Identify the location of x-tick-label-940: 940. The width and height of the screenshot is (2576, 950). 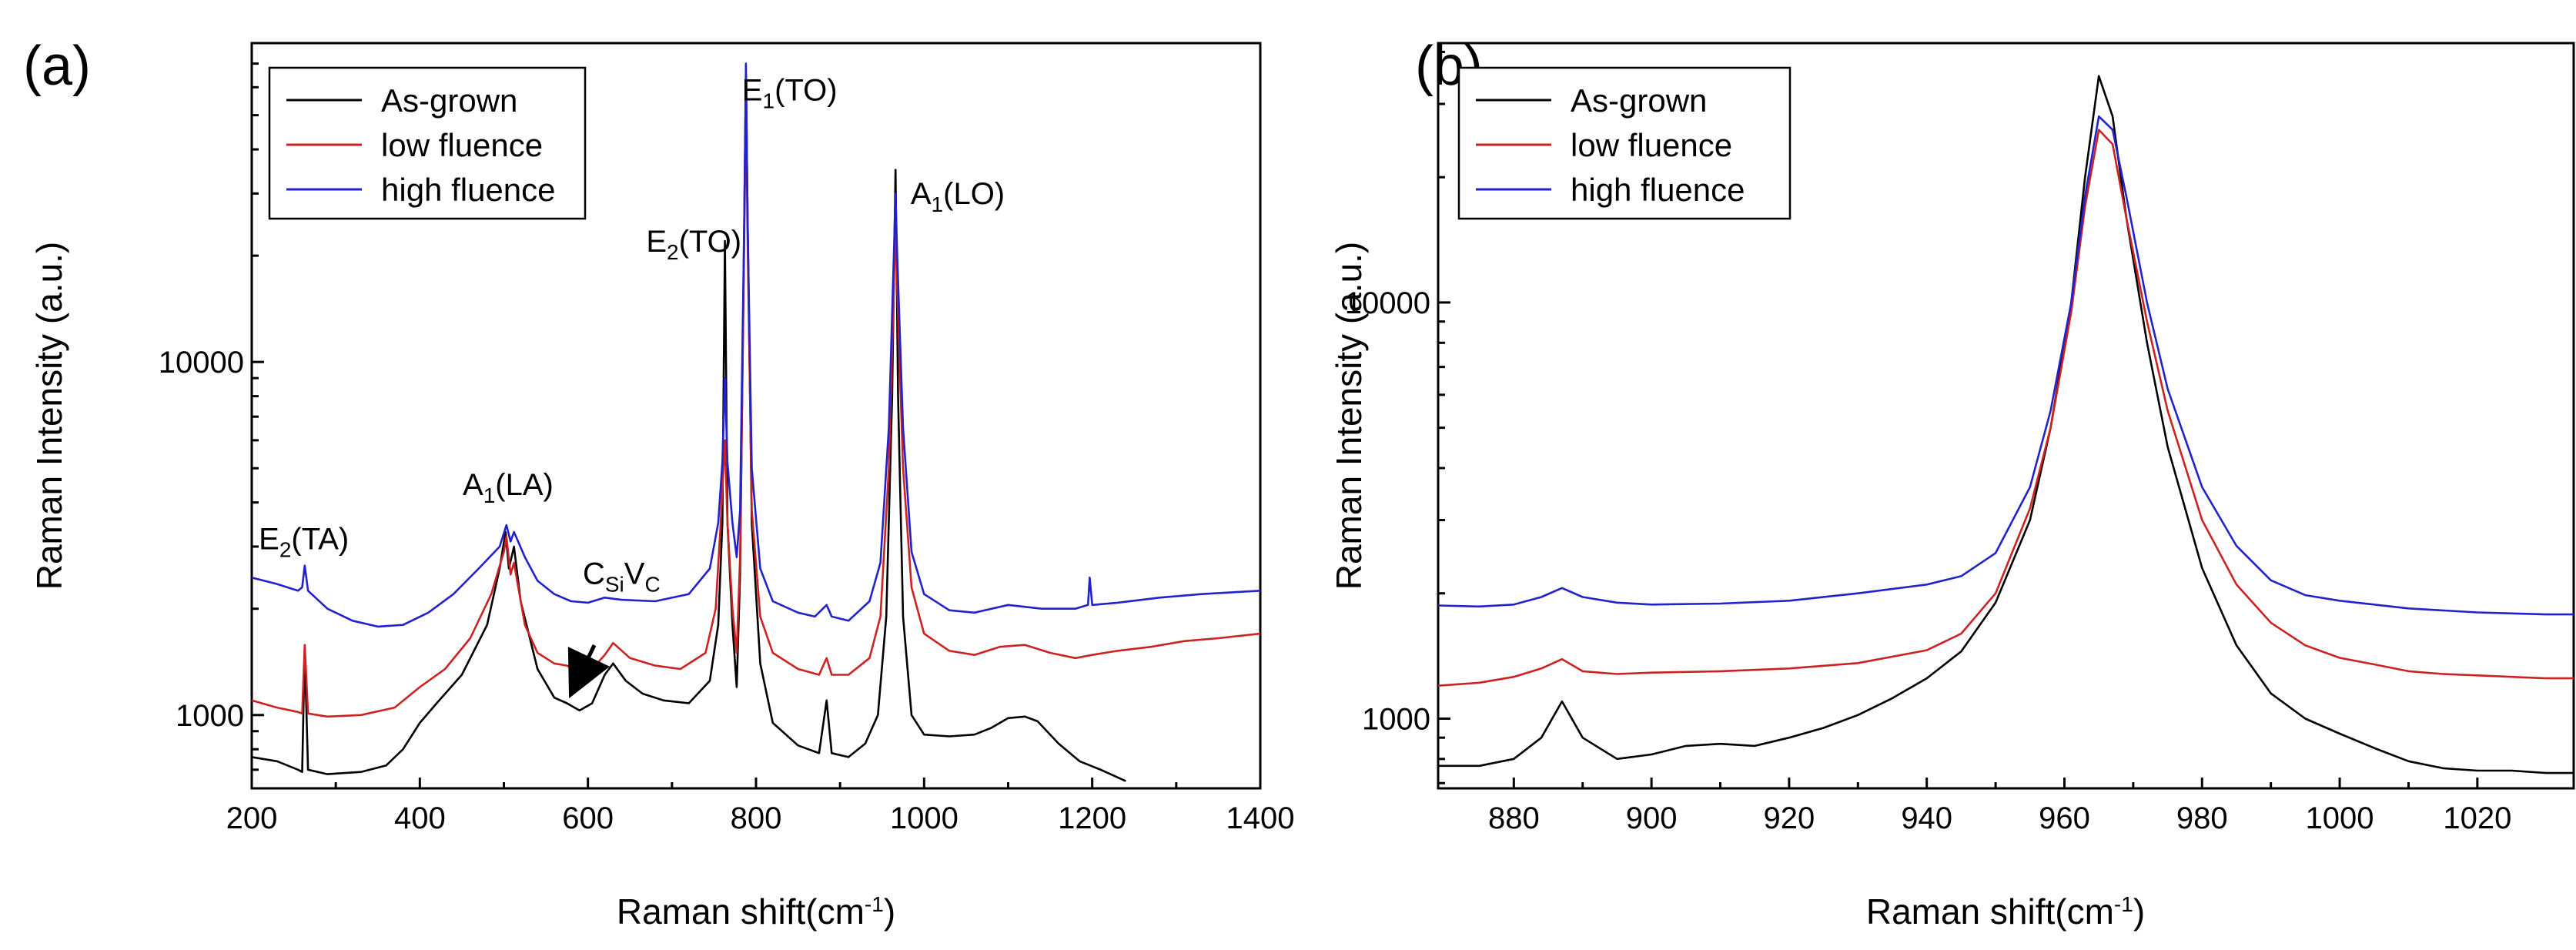
(1927, 818).